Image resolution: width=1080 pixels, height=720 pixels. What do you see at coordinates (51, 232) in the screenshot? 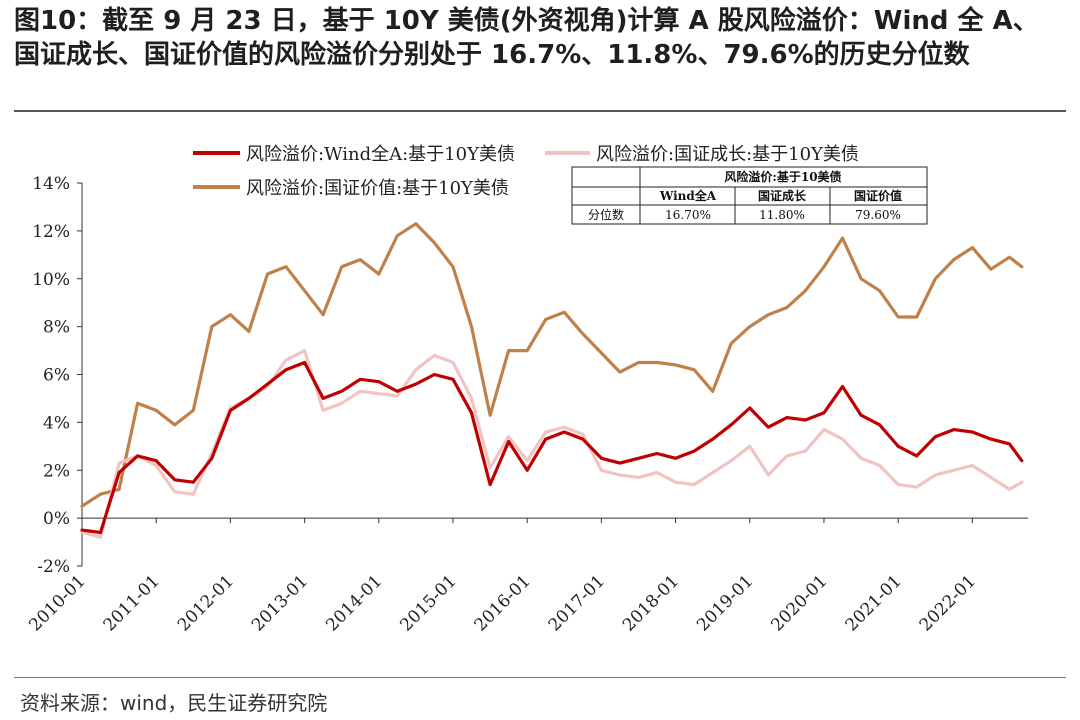
I see `y-tick-label: 12%` at bounding box center [51, 232].